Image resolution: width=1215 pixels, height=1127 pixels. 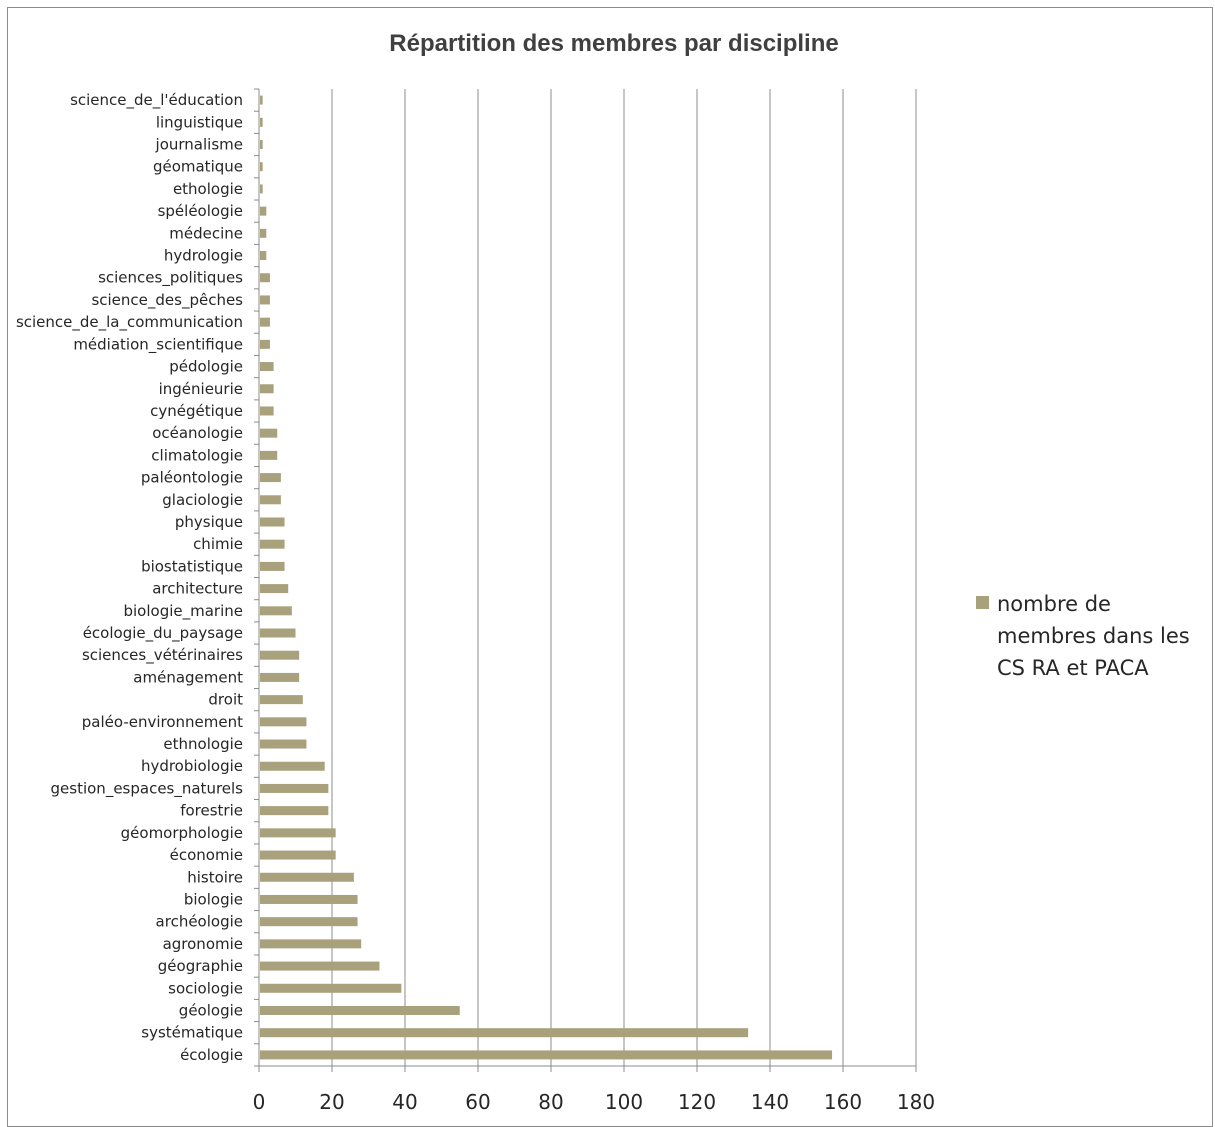 What do you see at coordinates (163, 633) in the screenshot?
I see `category-label: écologie_du_paysage` at bounding box center [163, 633].